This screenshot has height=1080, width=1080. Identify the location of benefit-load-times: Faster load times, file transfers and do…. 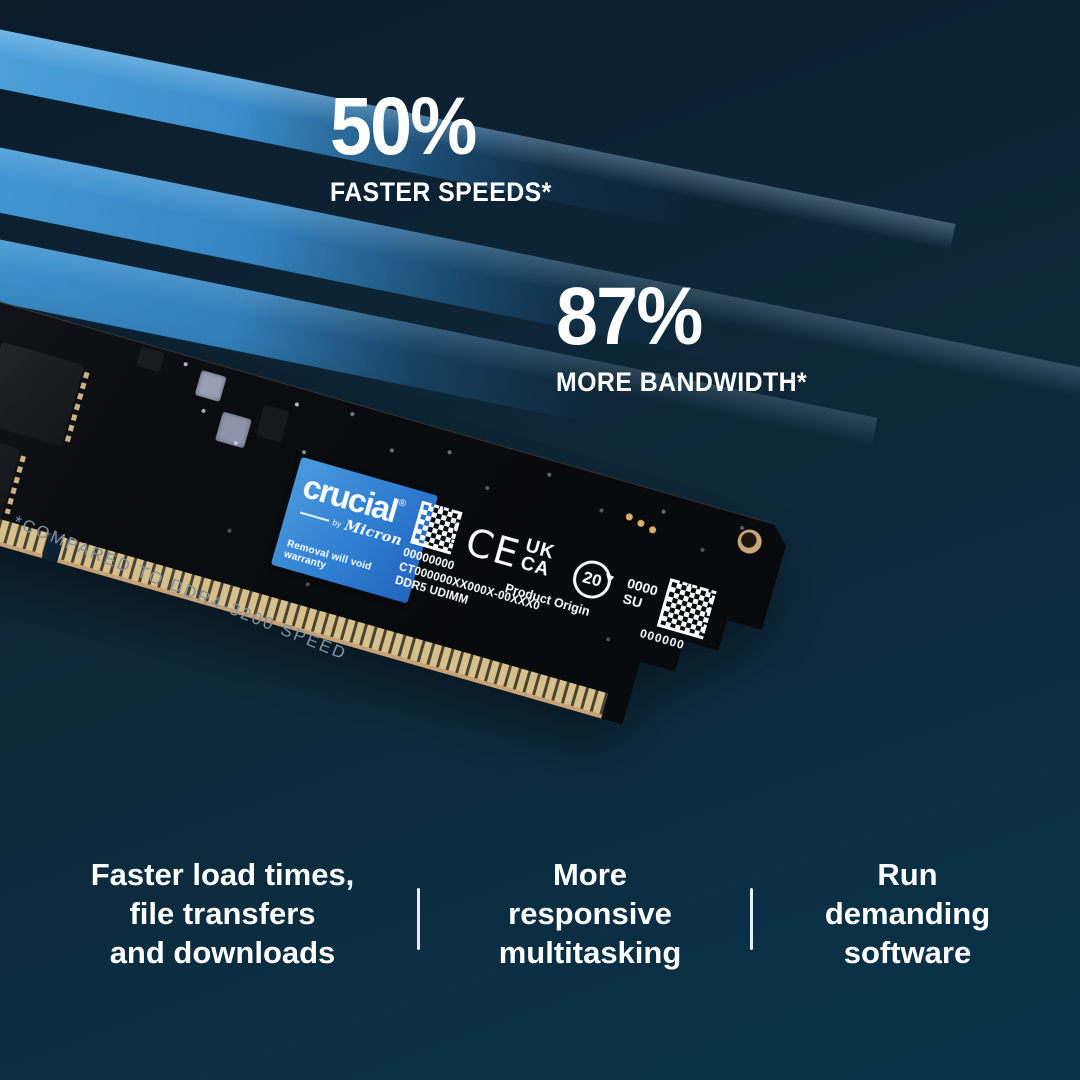
(222, 913).